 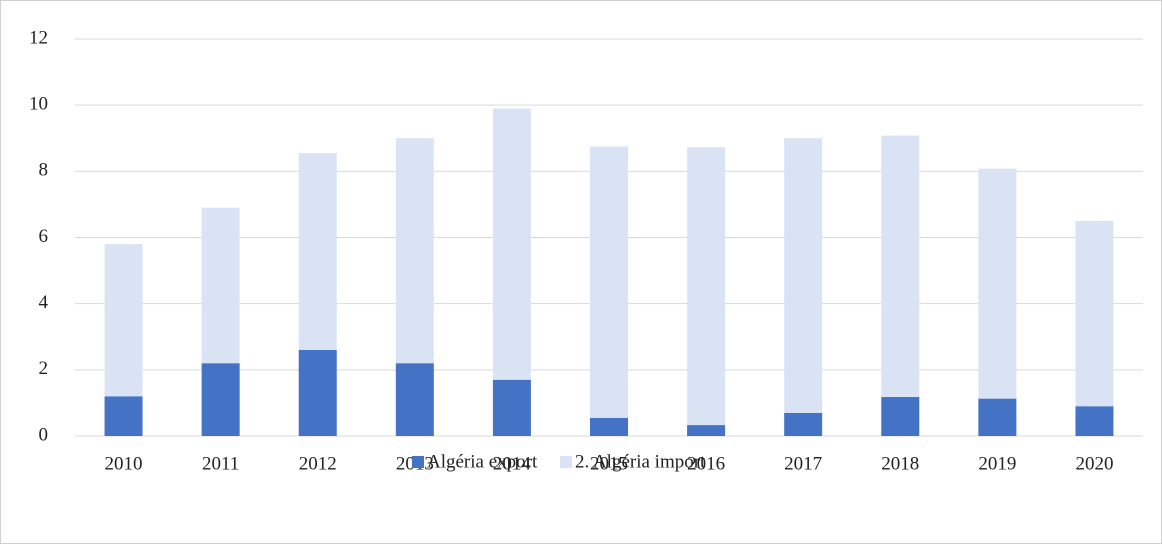 I want to click on x-tick-label: 2018, so click(x=900, y=463).